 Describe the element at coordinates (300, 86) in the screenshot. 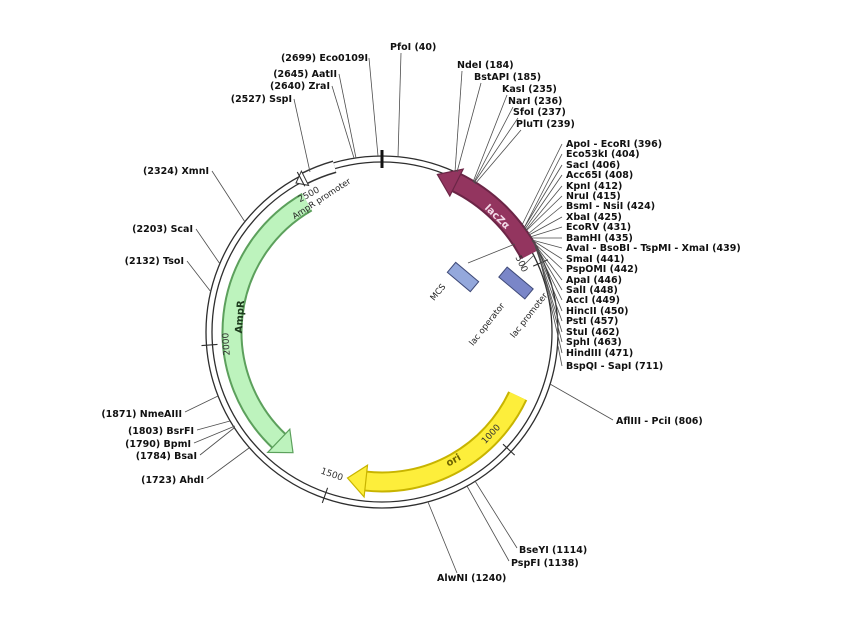

I see `site-label: (2640) ZraI` at that location.